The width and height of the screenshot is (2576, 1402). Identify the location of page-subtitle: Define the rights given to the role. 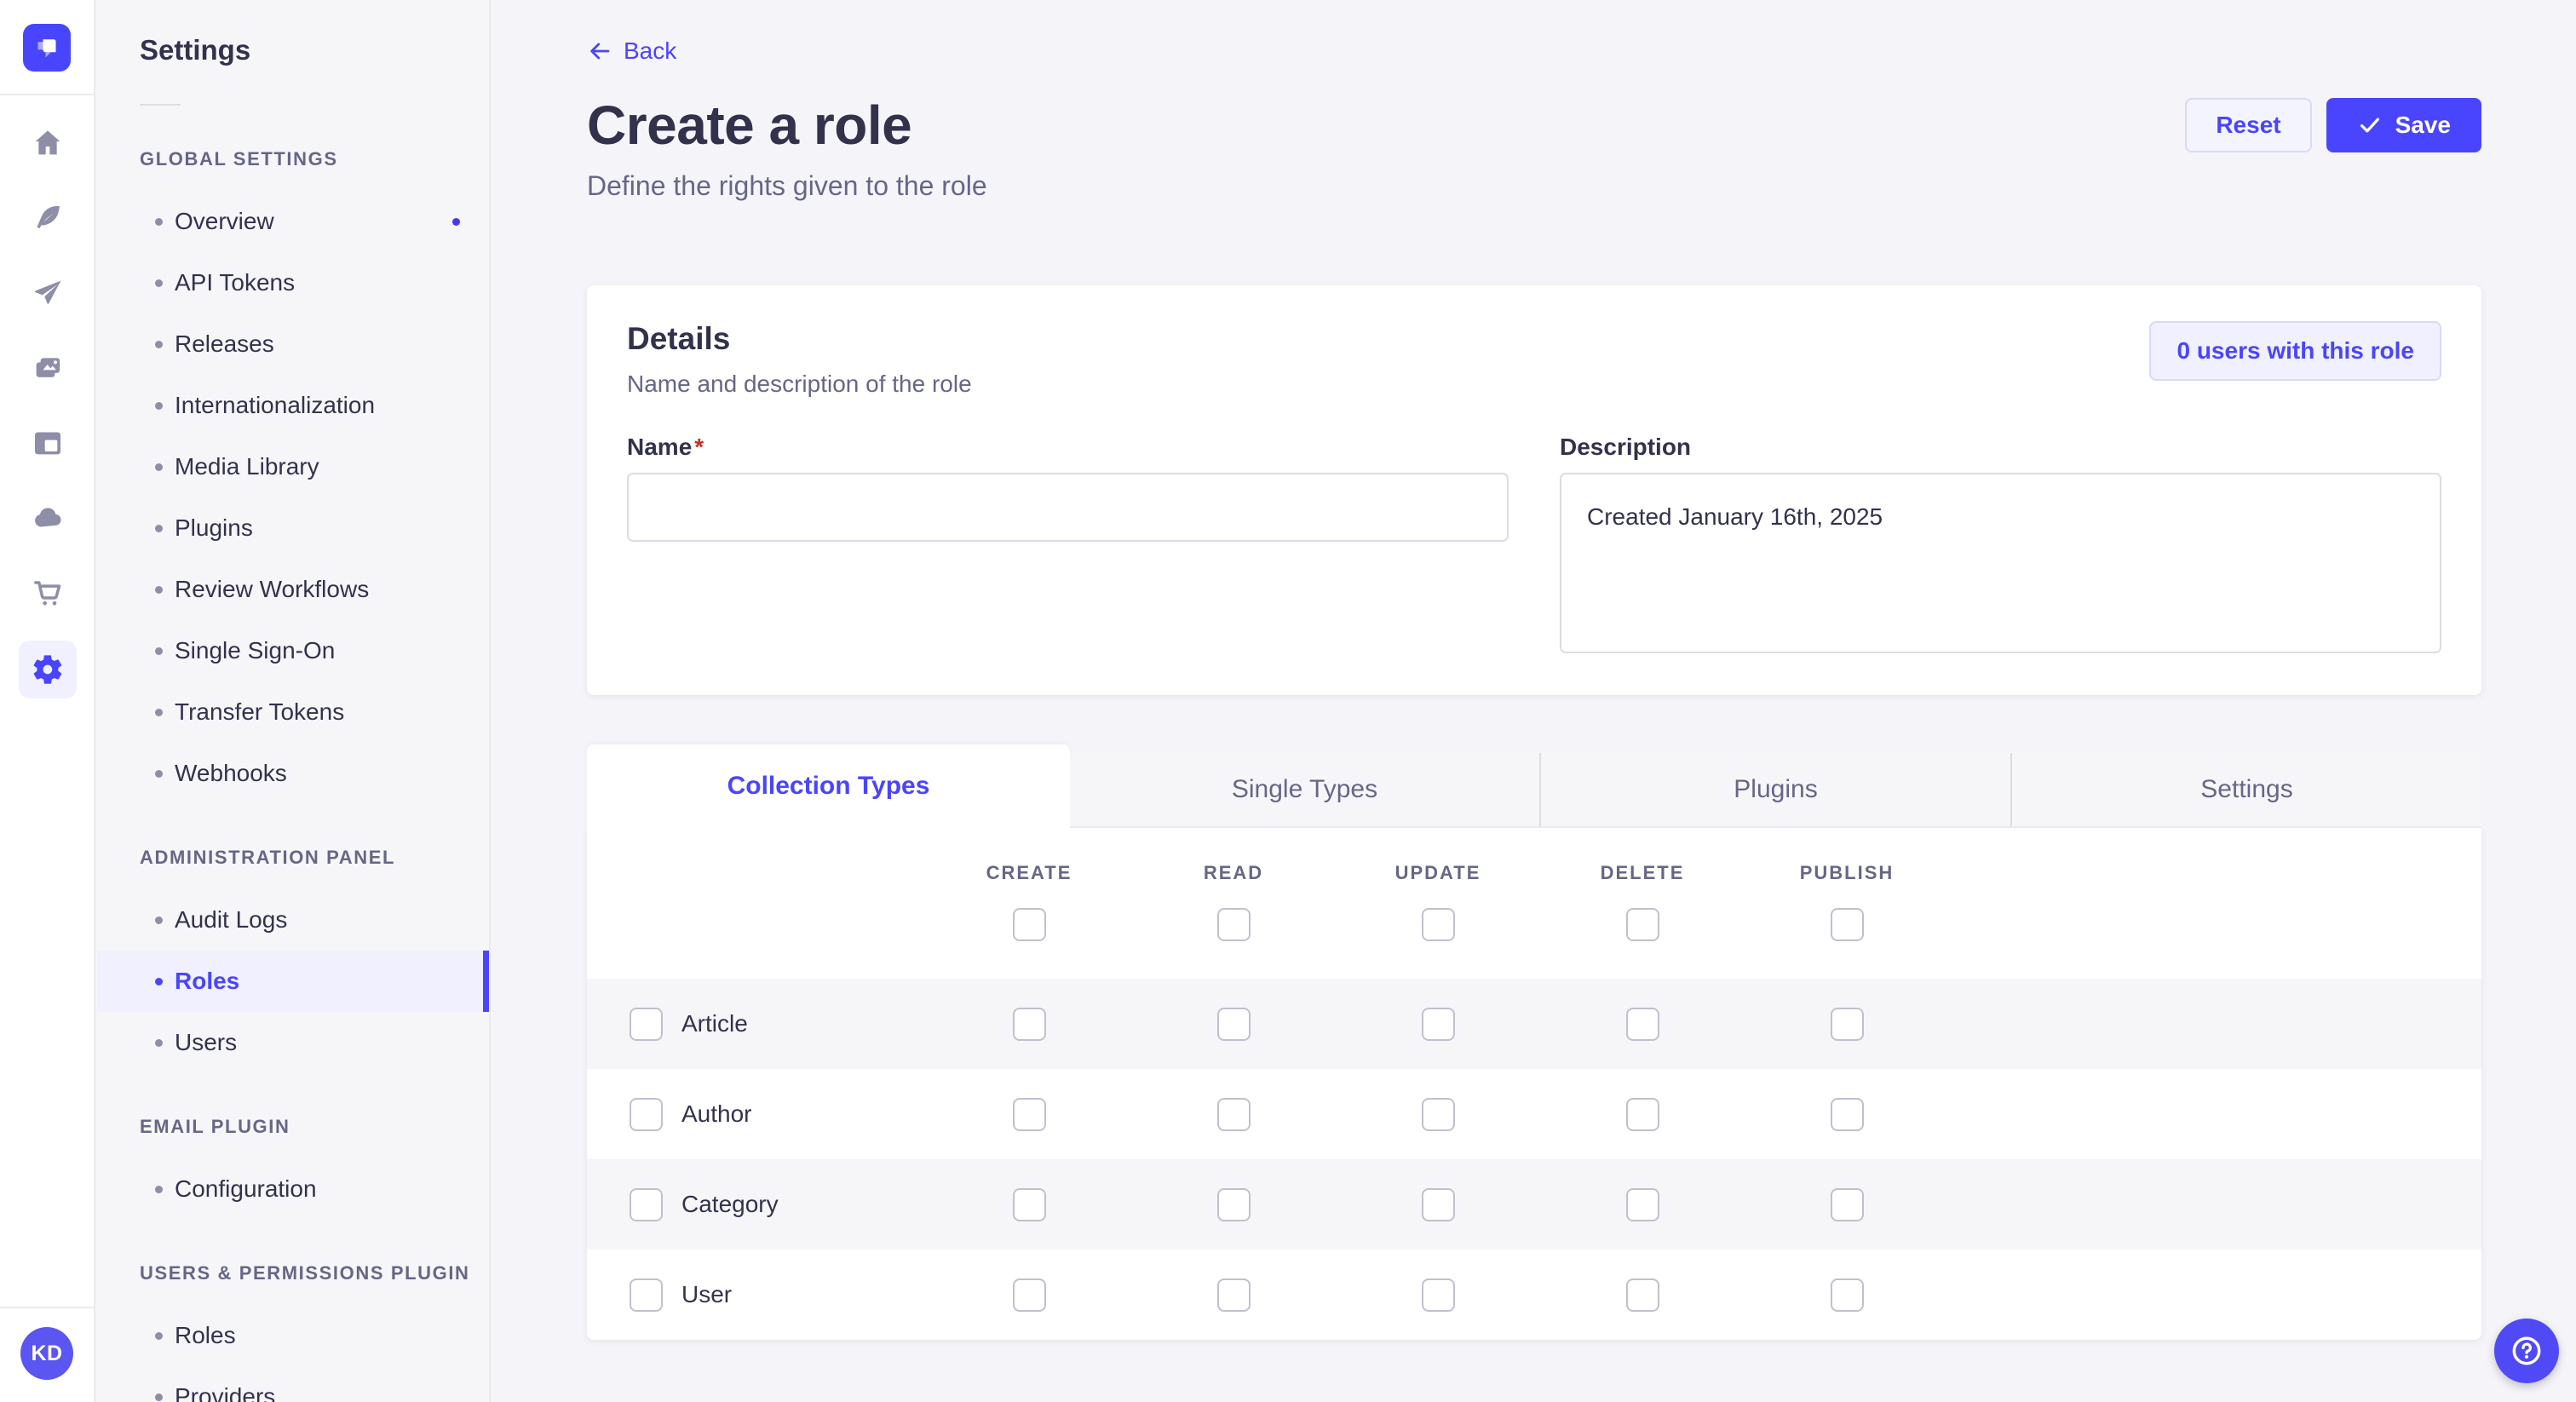
(787, 185).